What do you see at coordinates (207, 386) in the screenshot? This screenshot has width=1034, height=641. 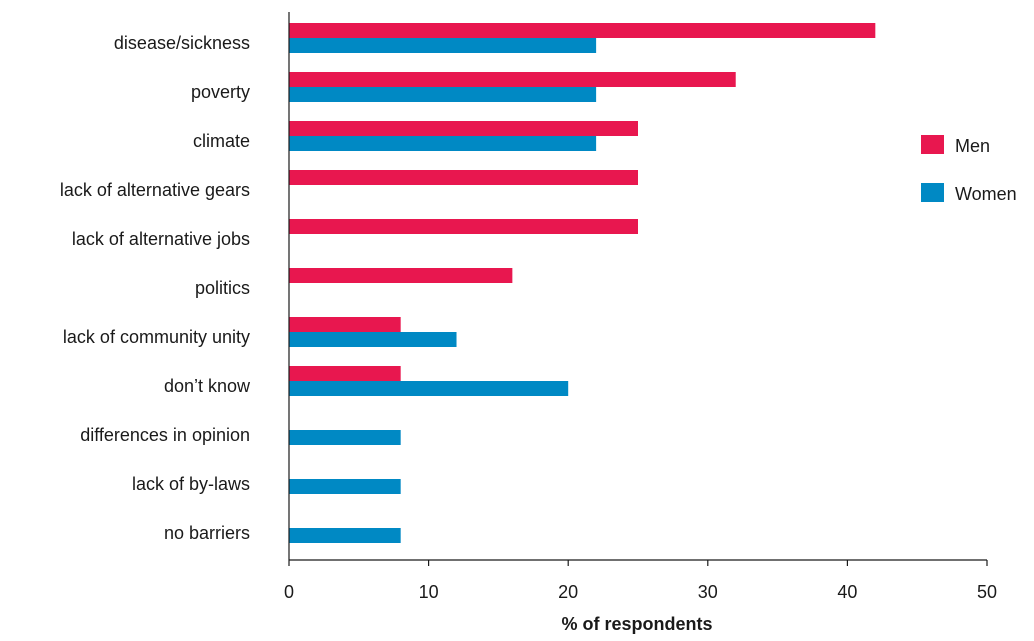 I see `category-label: don’t know` at bounding box center [207, 386].